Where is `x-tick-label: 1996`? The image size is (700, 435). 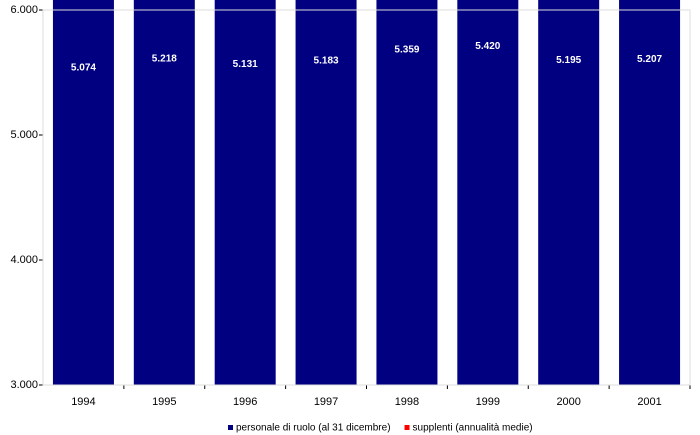
x-tick-label: 1996 is located at coordinates (245, 402).